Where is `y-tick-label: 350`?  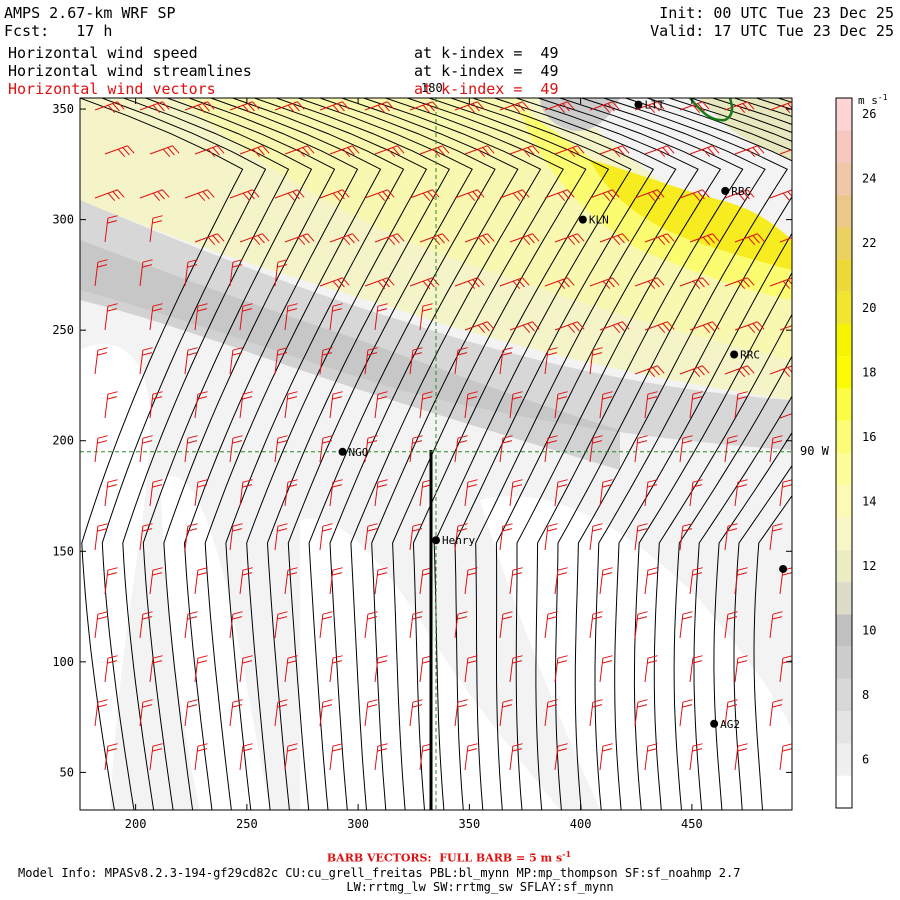
y-tick-label: 350 is located at coordinates (63, 109).